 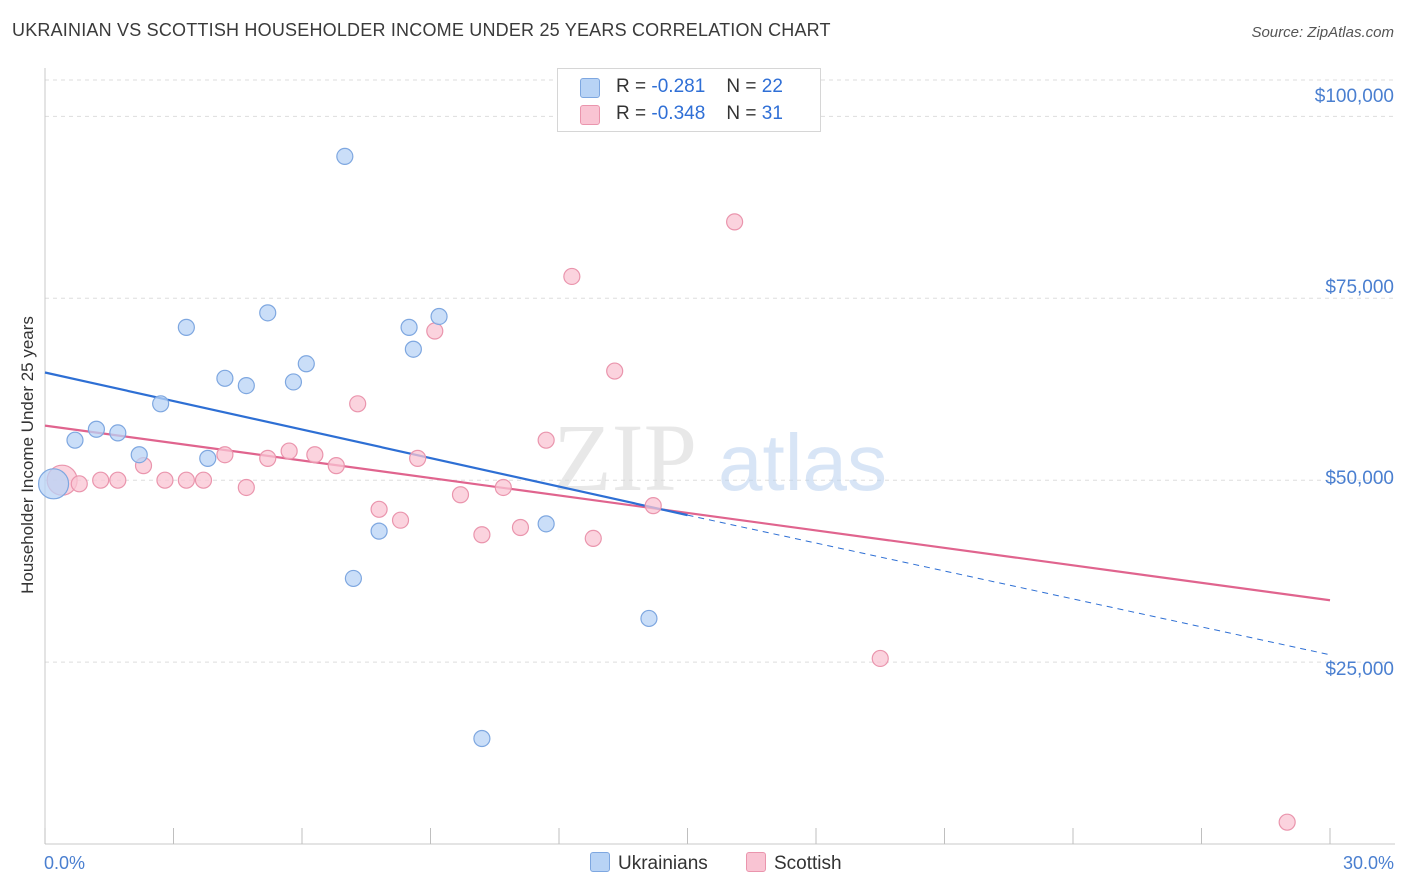 What do you see at coordinates (590, 88) in the screenshot?
I see `legend-swatch-ukrainians` at bounding box center [590, 88].